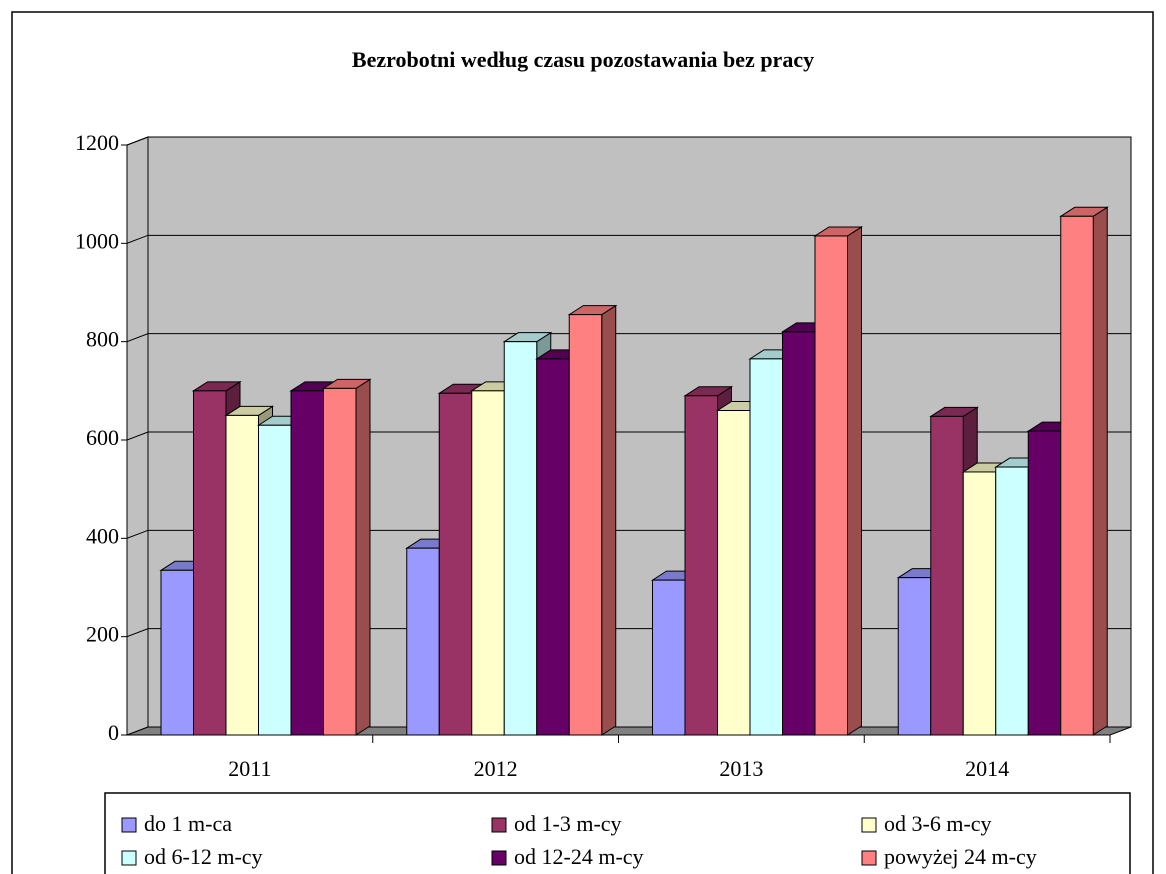 The width and height of the screenshot is (1166, 874). Describe the element at coordinates (188, 823) in the screenshot. I see `legend-label: do 1 m-ca` at that location.